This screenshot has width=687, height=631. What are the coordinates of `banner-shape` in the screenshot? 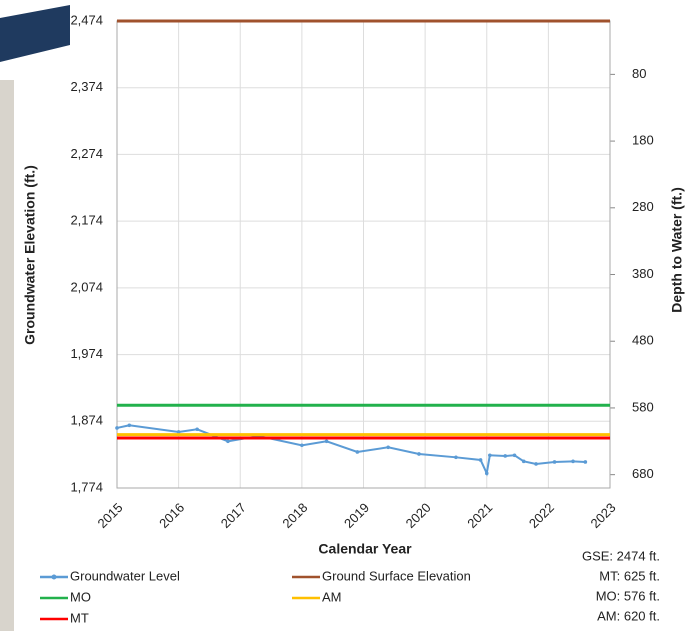 It's located at (35, 33).